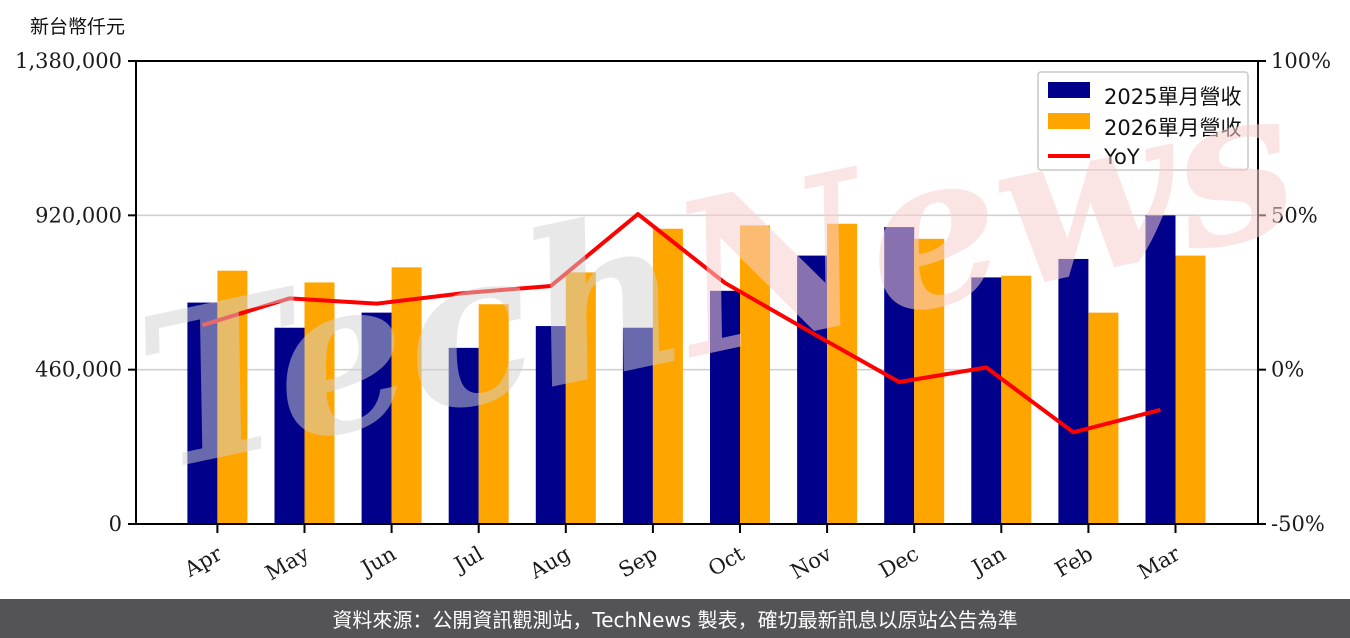 The height and width of the screenshot is (638, 1350). Describe the element at coordinates (726, 561) in the screenshot. I see `x-label-Oct: Oct` at that location.